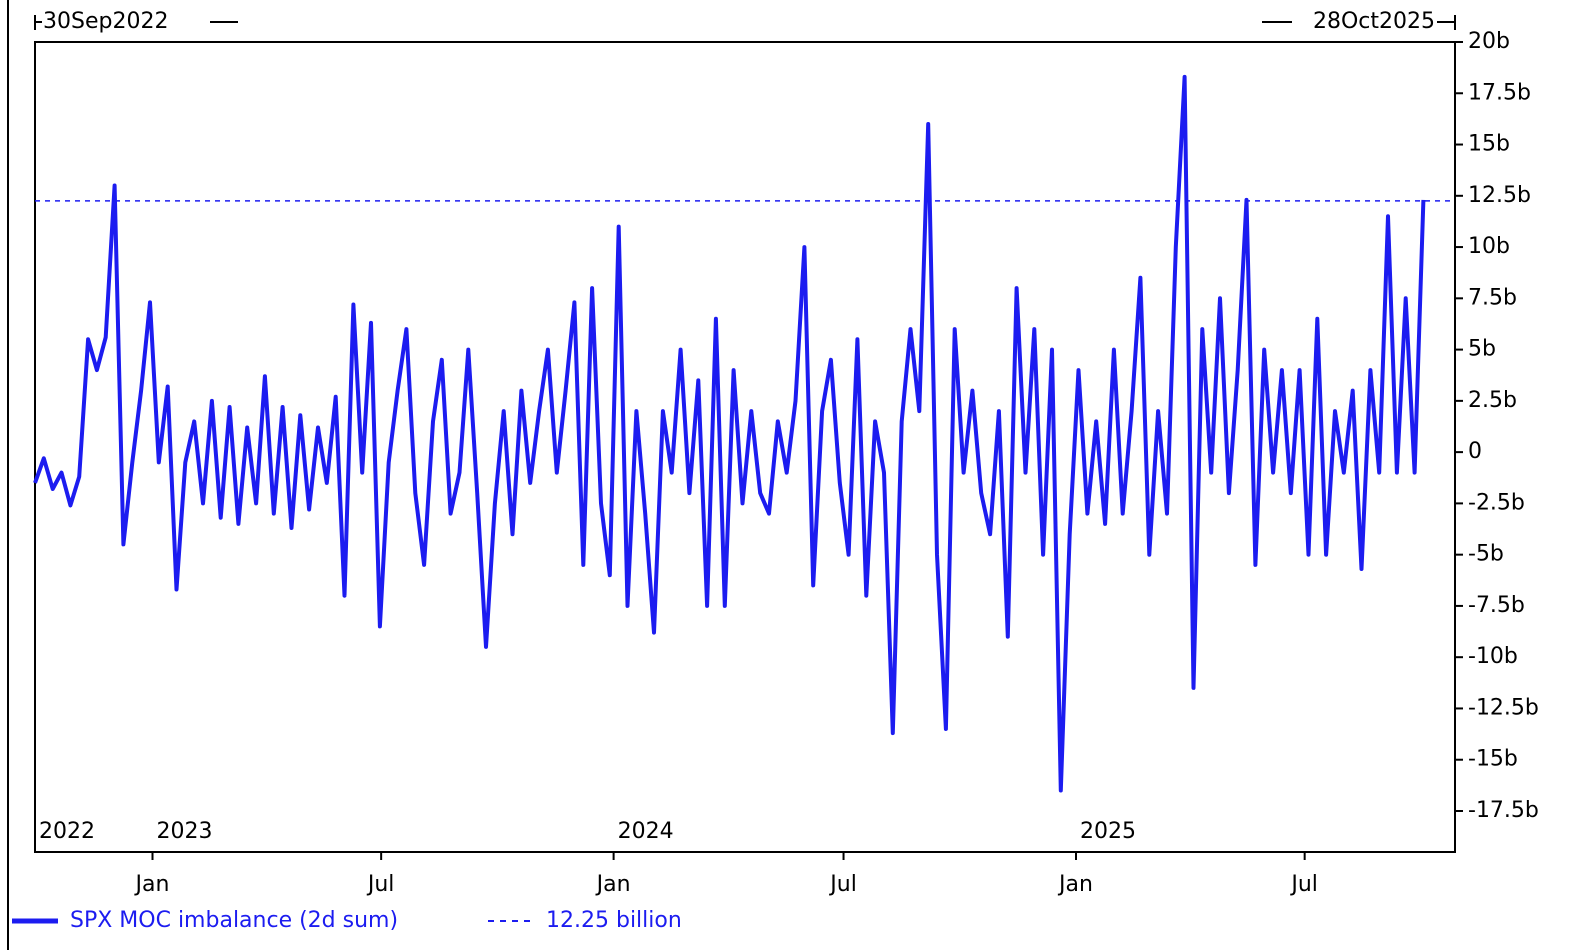  I want to click on y-tick-label: -10b, so click(1493, 656).